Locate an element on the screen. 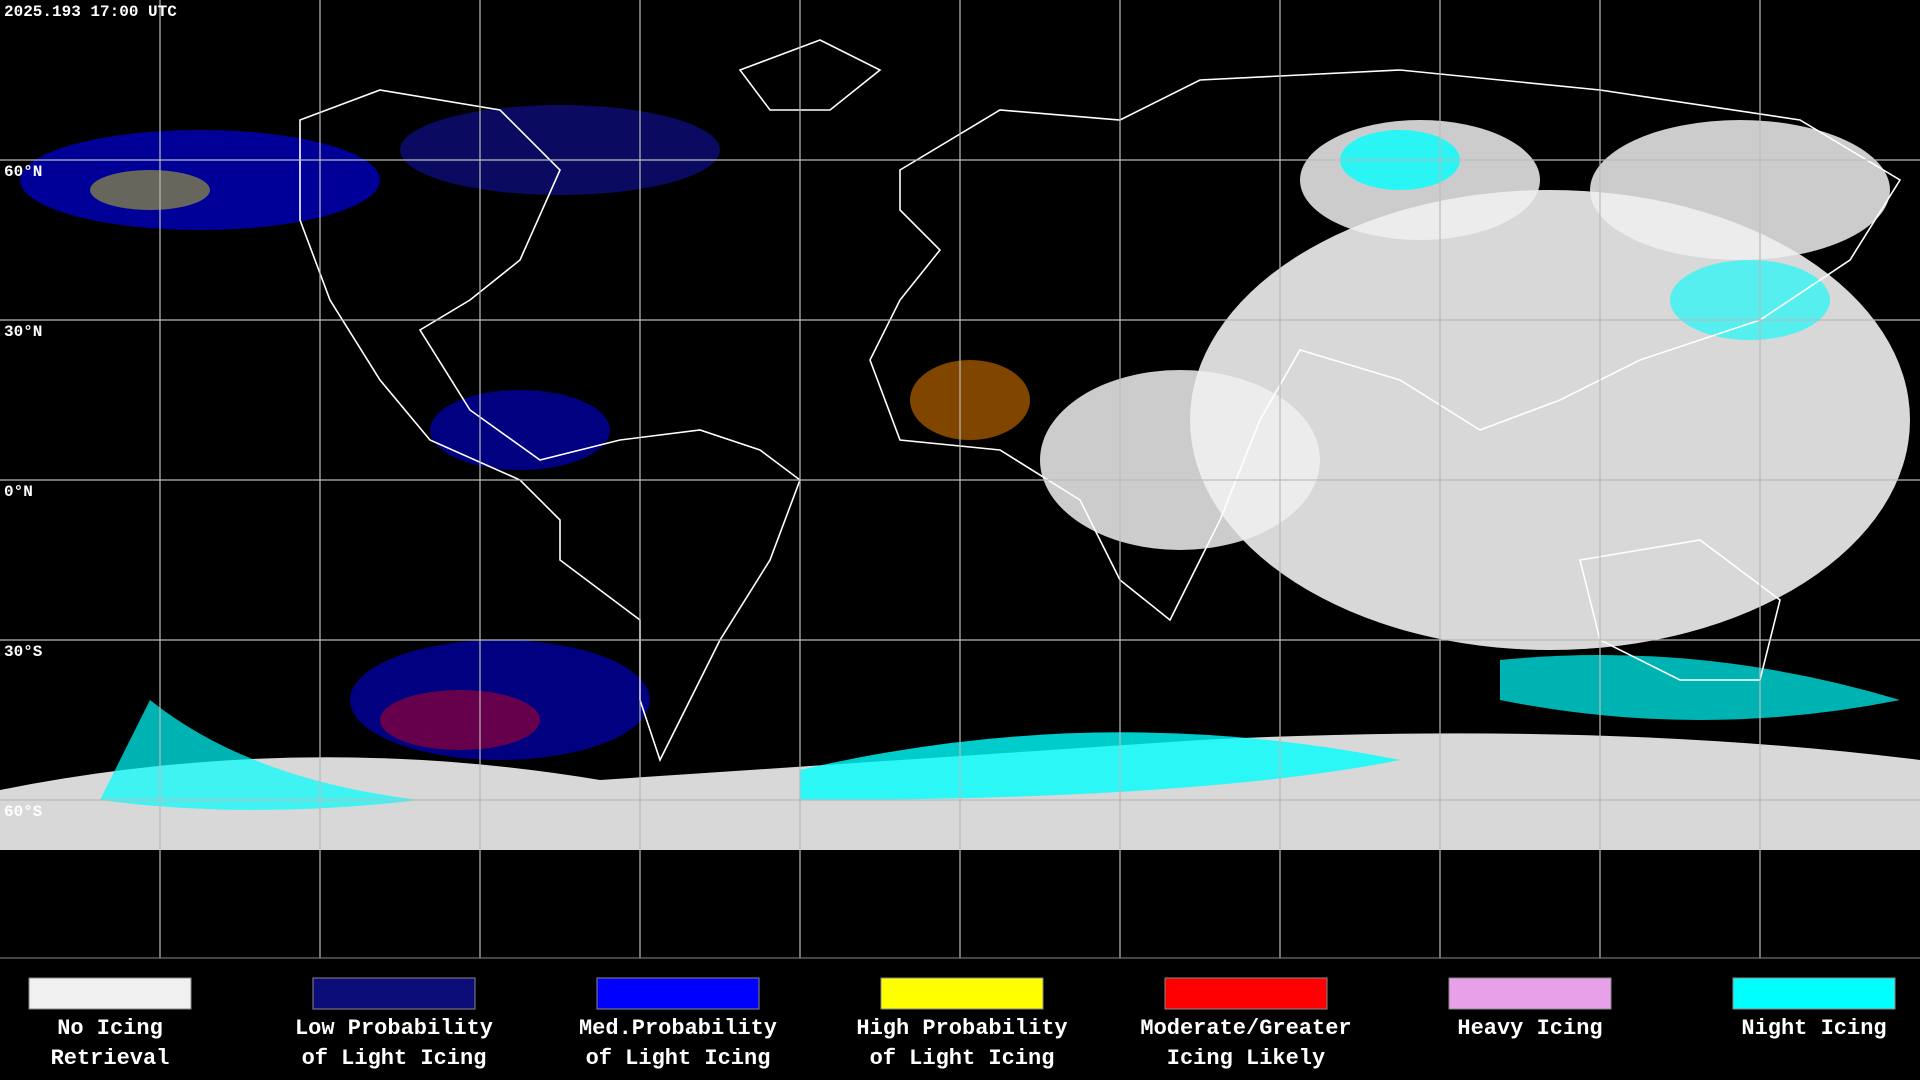 This screenshot has height=1080, width=1920. legend-label: High Probability is located at coordinates (961, 1028).